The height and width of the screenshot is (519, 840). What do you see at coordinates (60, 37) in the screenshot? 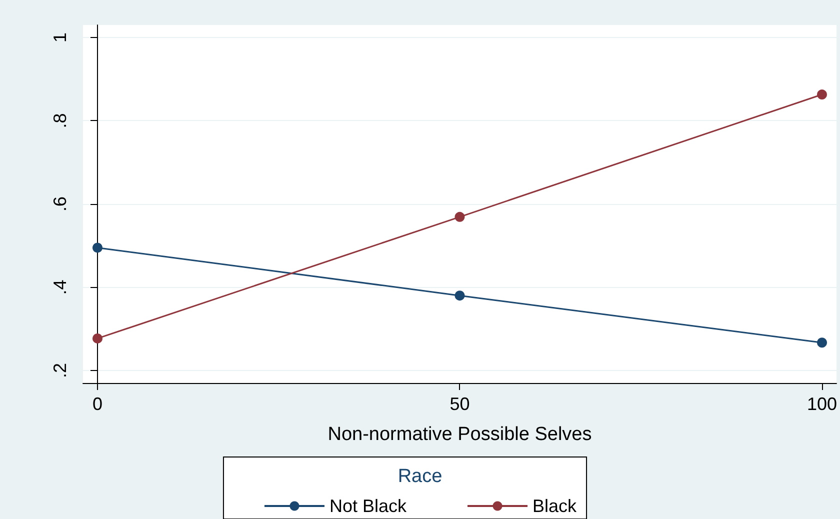
I see `y-tick-label: 1` at bounding box center [60, 37].